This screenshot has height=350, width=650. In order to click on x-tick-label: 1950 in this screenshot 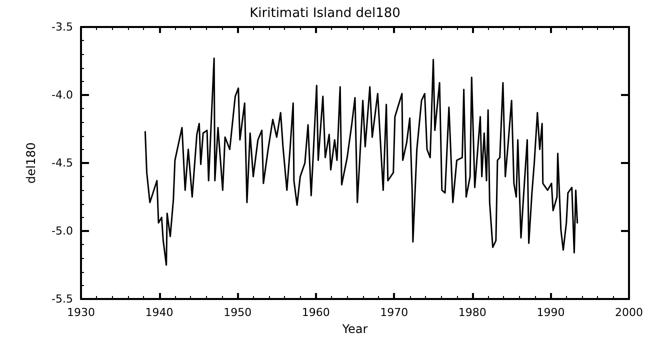, I will do `click(238, 312)`.